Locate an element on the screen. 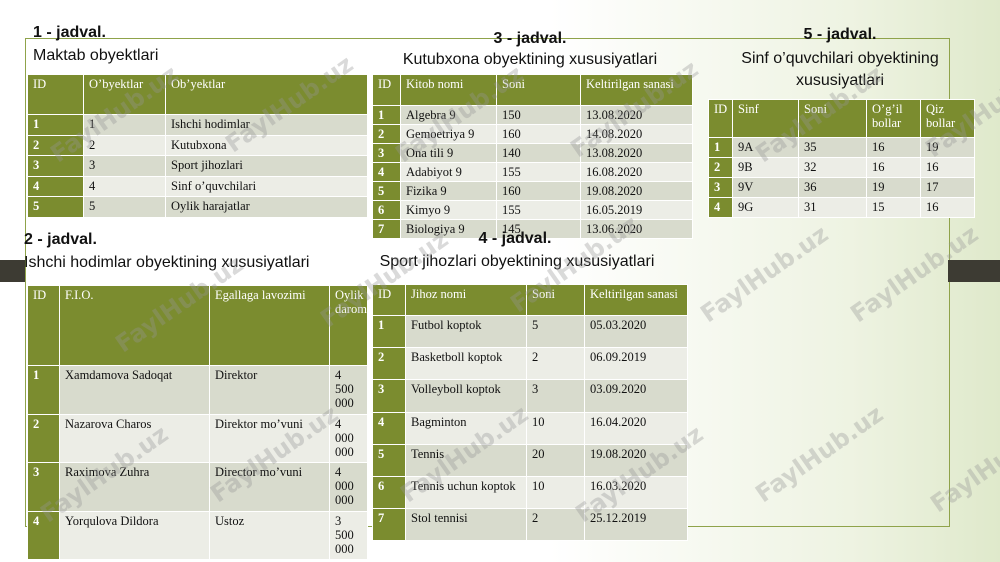 Image resolution: width=1000 pixels, height=562 pixels. header-cell: Qiz bollar is located at coordinates (947, 118).